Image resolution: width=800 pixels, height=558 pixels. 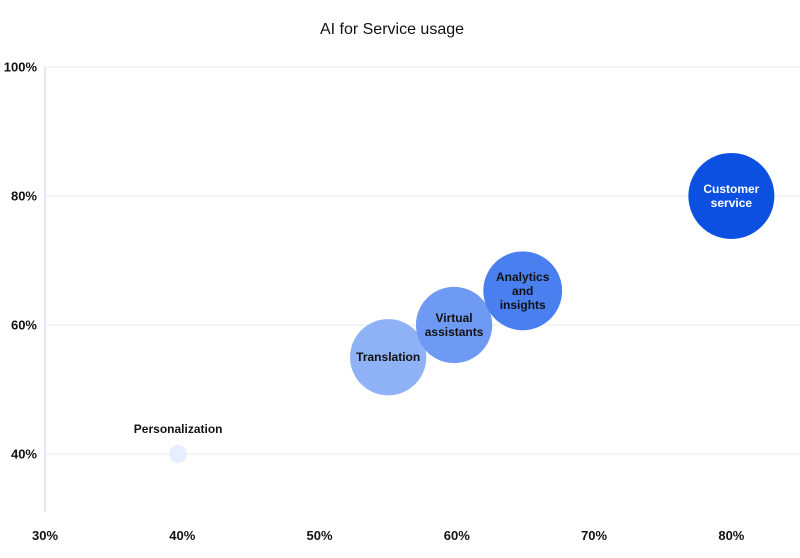 I want to click on bubble-label: Virtual assistants, so click(x=454, y=325).